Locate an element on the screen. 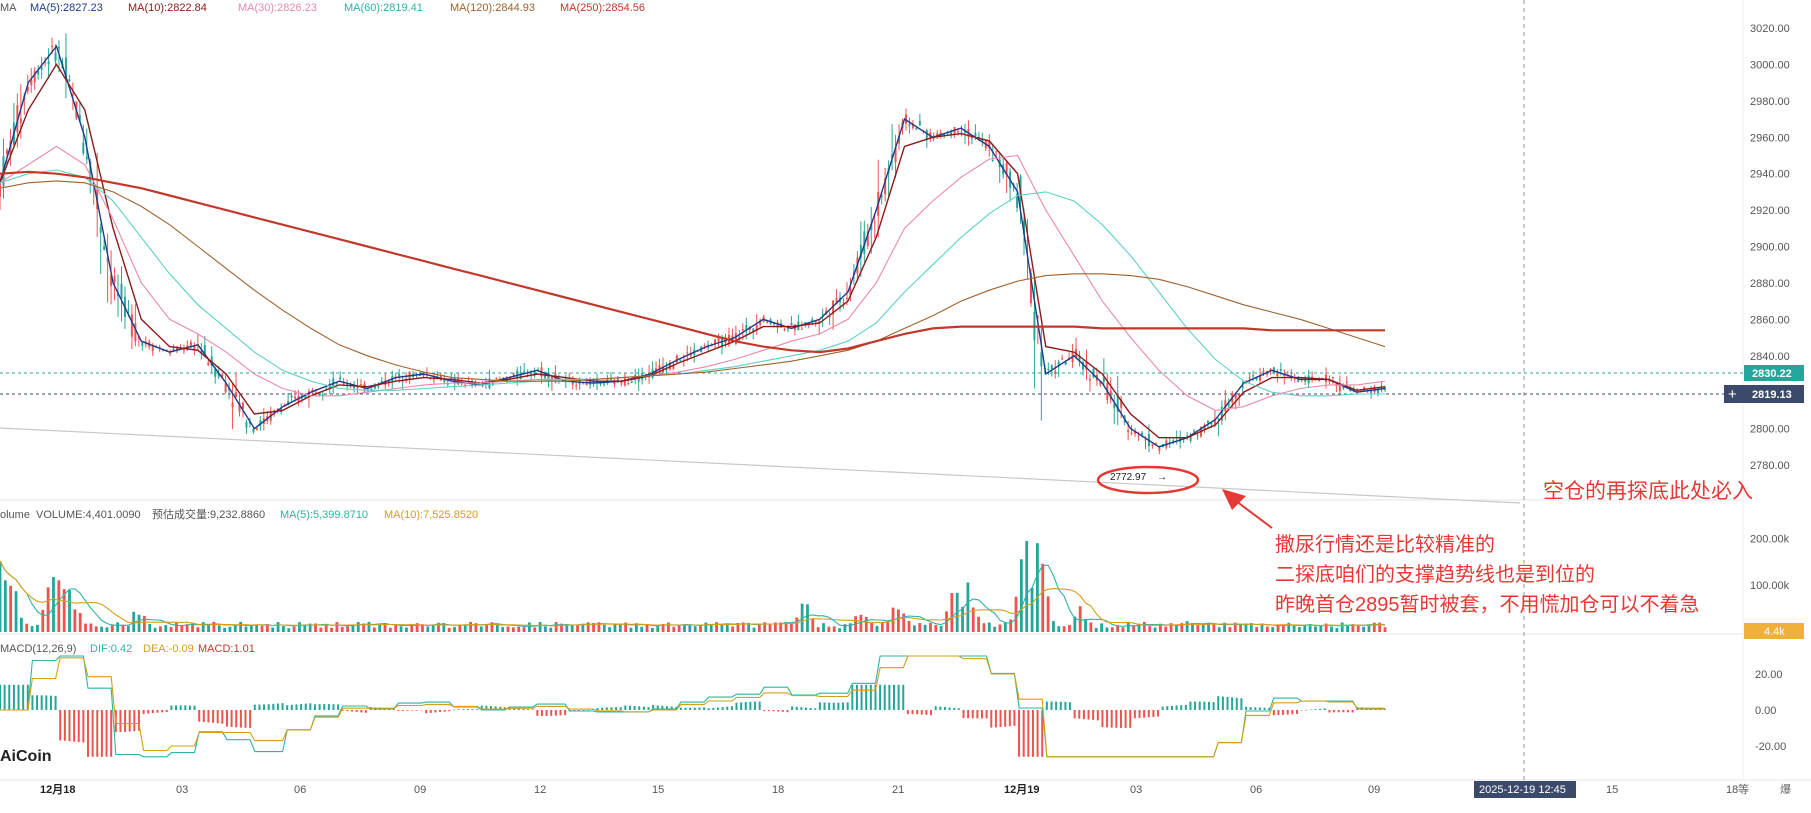 The image size is (1811, 813). macd-dif: DIF:0.42 is located at coordinates (111, 649).